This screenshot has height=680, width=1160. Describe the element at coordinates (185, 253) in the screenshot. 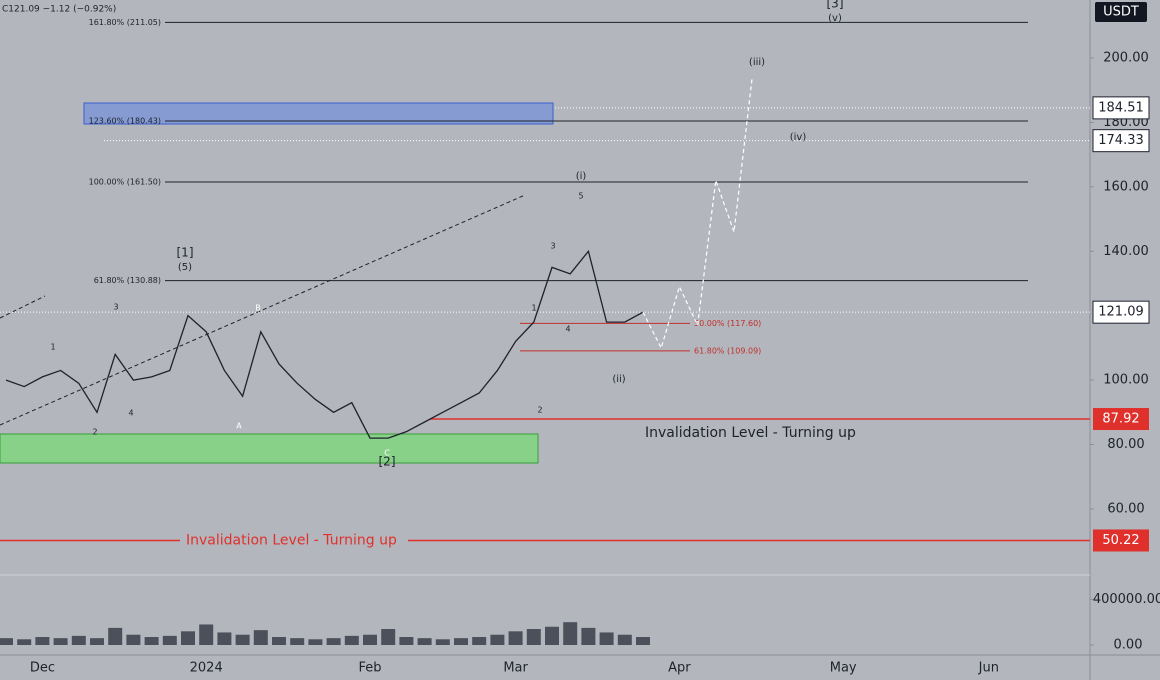

I see `wave-label: [1]` at that location.